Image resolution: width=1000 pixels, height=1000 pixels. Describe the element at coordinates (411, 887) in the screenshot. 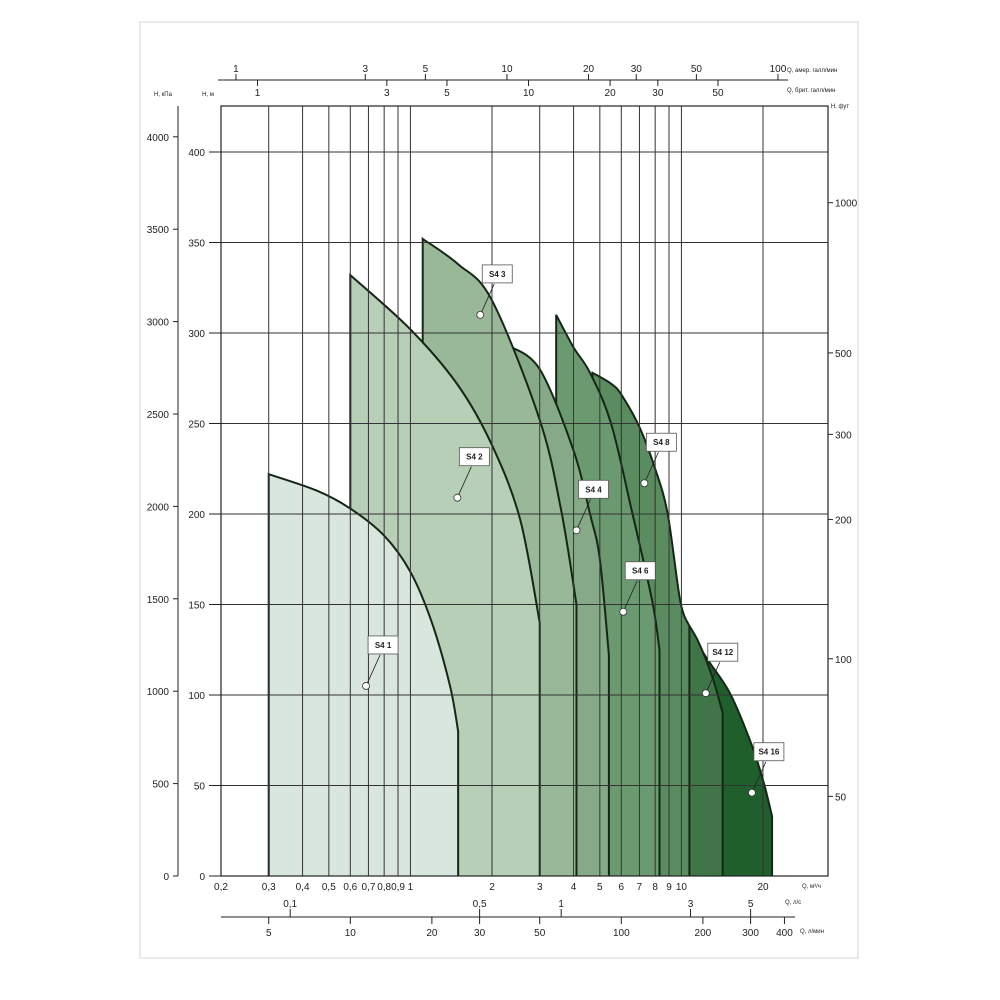

I see `x-tick-label: 1` at that location.